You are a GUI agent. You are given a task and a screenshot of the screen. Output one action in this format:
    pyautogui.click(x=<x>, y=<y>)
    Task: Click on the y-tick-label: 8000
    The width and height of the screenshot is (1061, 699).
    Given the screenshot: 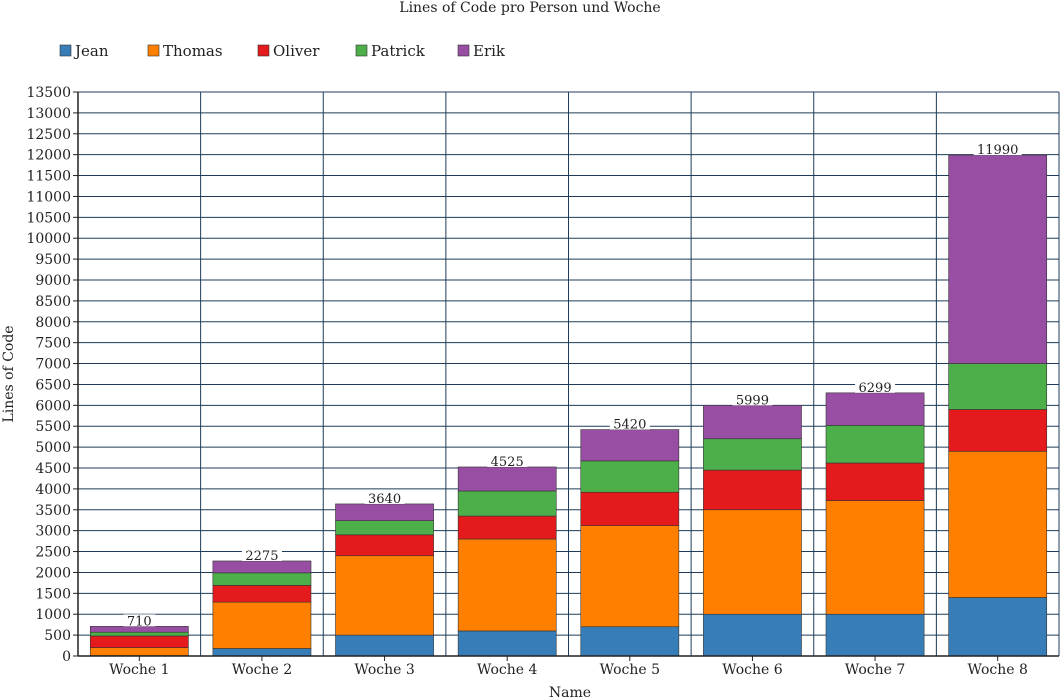 What is the action you would take?
    pyautogui.click(x=53, y=323)
    